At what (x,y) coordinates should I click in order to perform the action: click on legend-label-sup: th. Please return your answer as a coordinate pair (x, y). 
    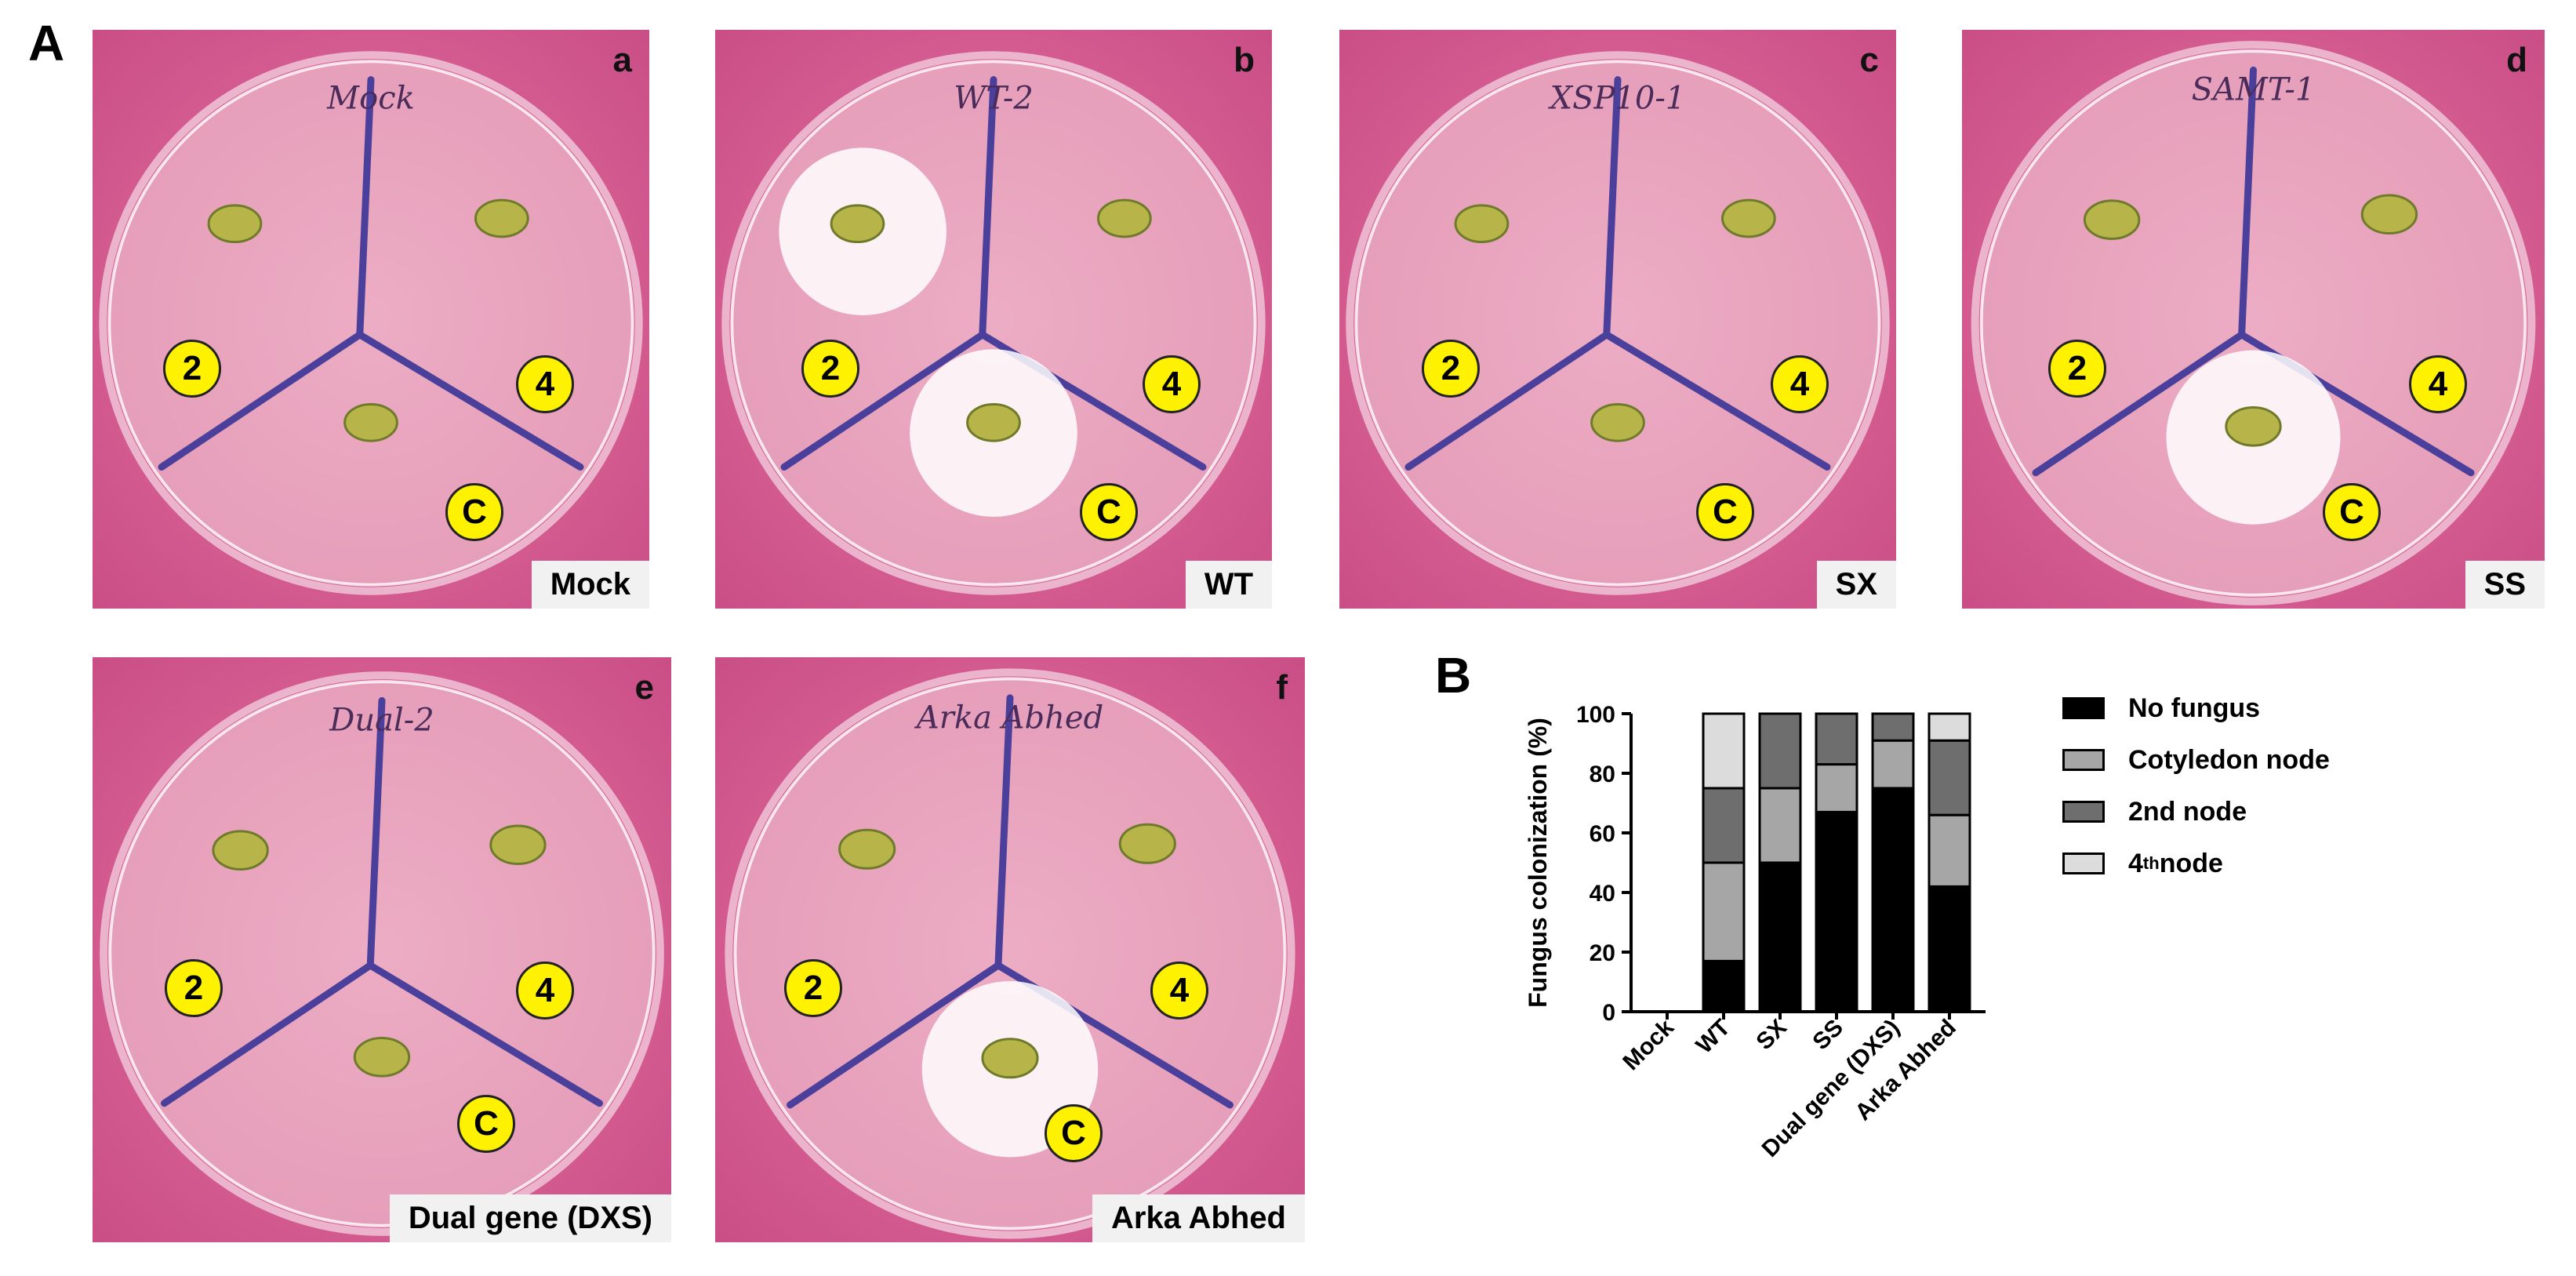
    Looking at the image, I should click on (2151, 863).